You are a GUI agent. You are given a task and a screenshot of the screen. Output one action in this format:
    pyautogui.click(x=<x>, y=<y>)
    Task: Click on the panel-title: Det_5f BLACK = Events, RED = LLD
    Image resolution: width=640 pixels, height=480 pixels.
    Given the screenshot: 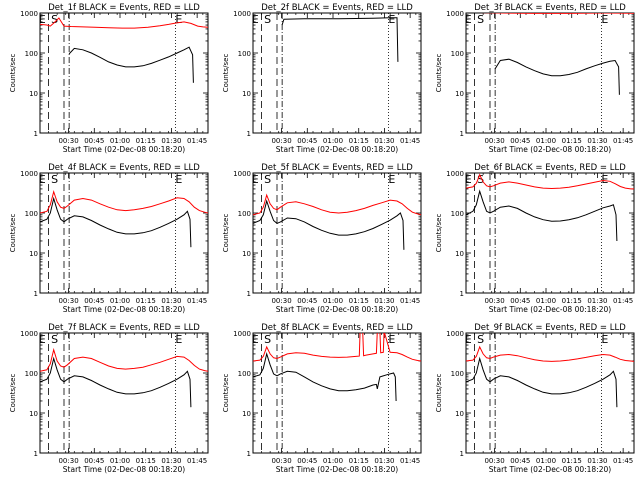 What is the action you would take?
    pyautogui.click(x=337, y=168)
    